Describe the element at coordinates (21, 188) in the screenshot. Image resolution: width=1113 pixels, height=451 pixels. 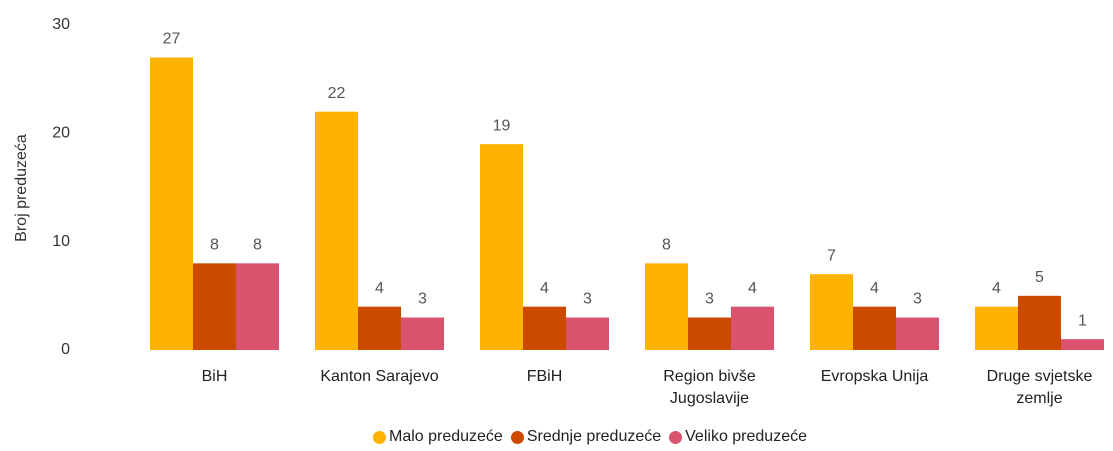
I see `y-axis-title: Broj preduzeća` at that location.